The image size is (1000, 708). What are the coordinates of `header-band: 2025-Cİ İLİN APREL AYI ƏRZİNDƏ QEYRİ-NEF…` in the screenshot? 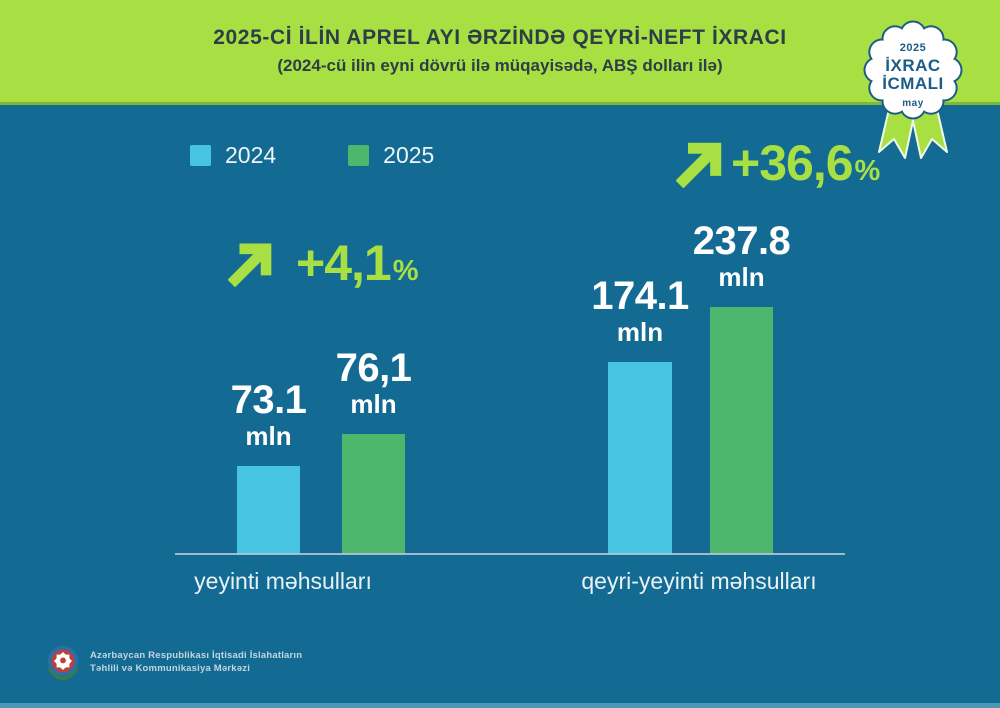 It's located at (500, 52).